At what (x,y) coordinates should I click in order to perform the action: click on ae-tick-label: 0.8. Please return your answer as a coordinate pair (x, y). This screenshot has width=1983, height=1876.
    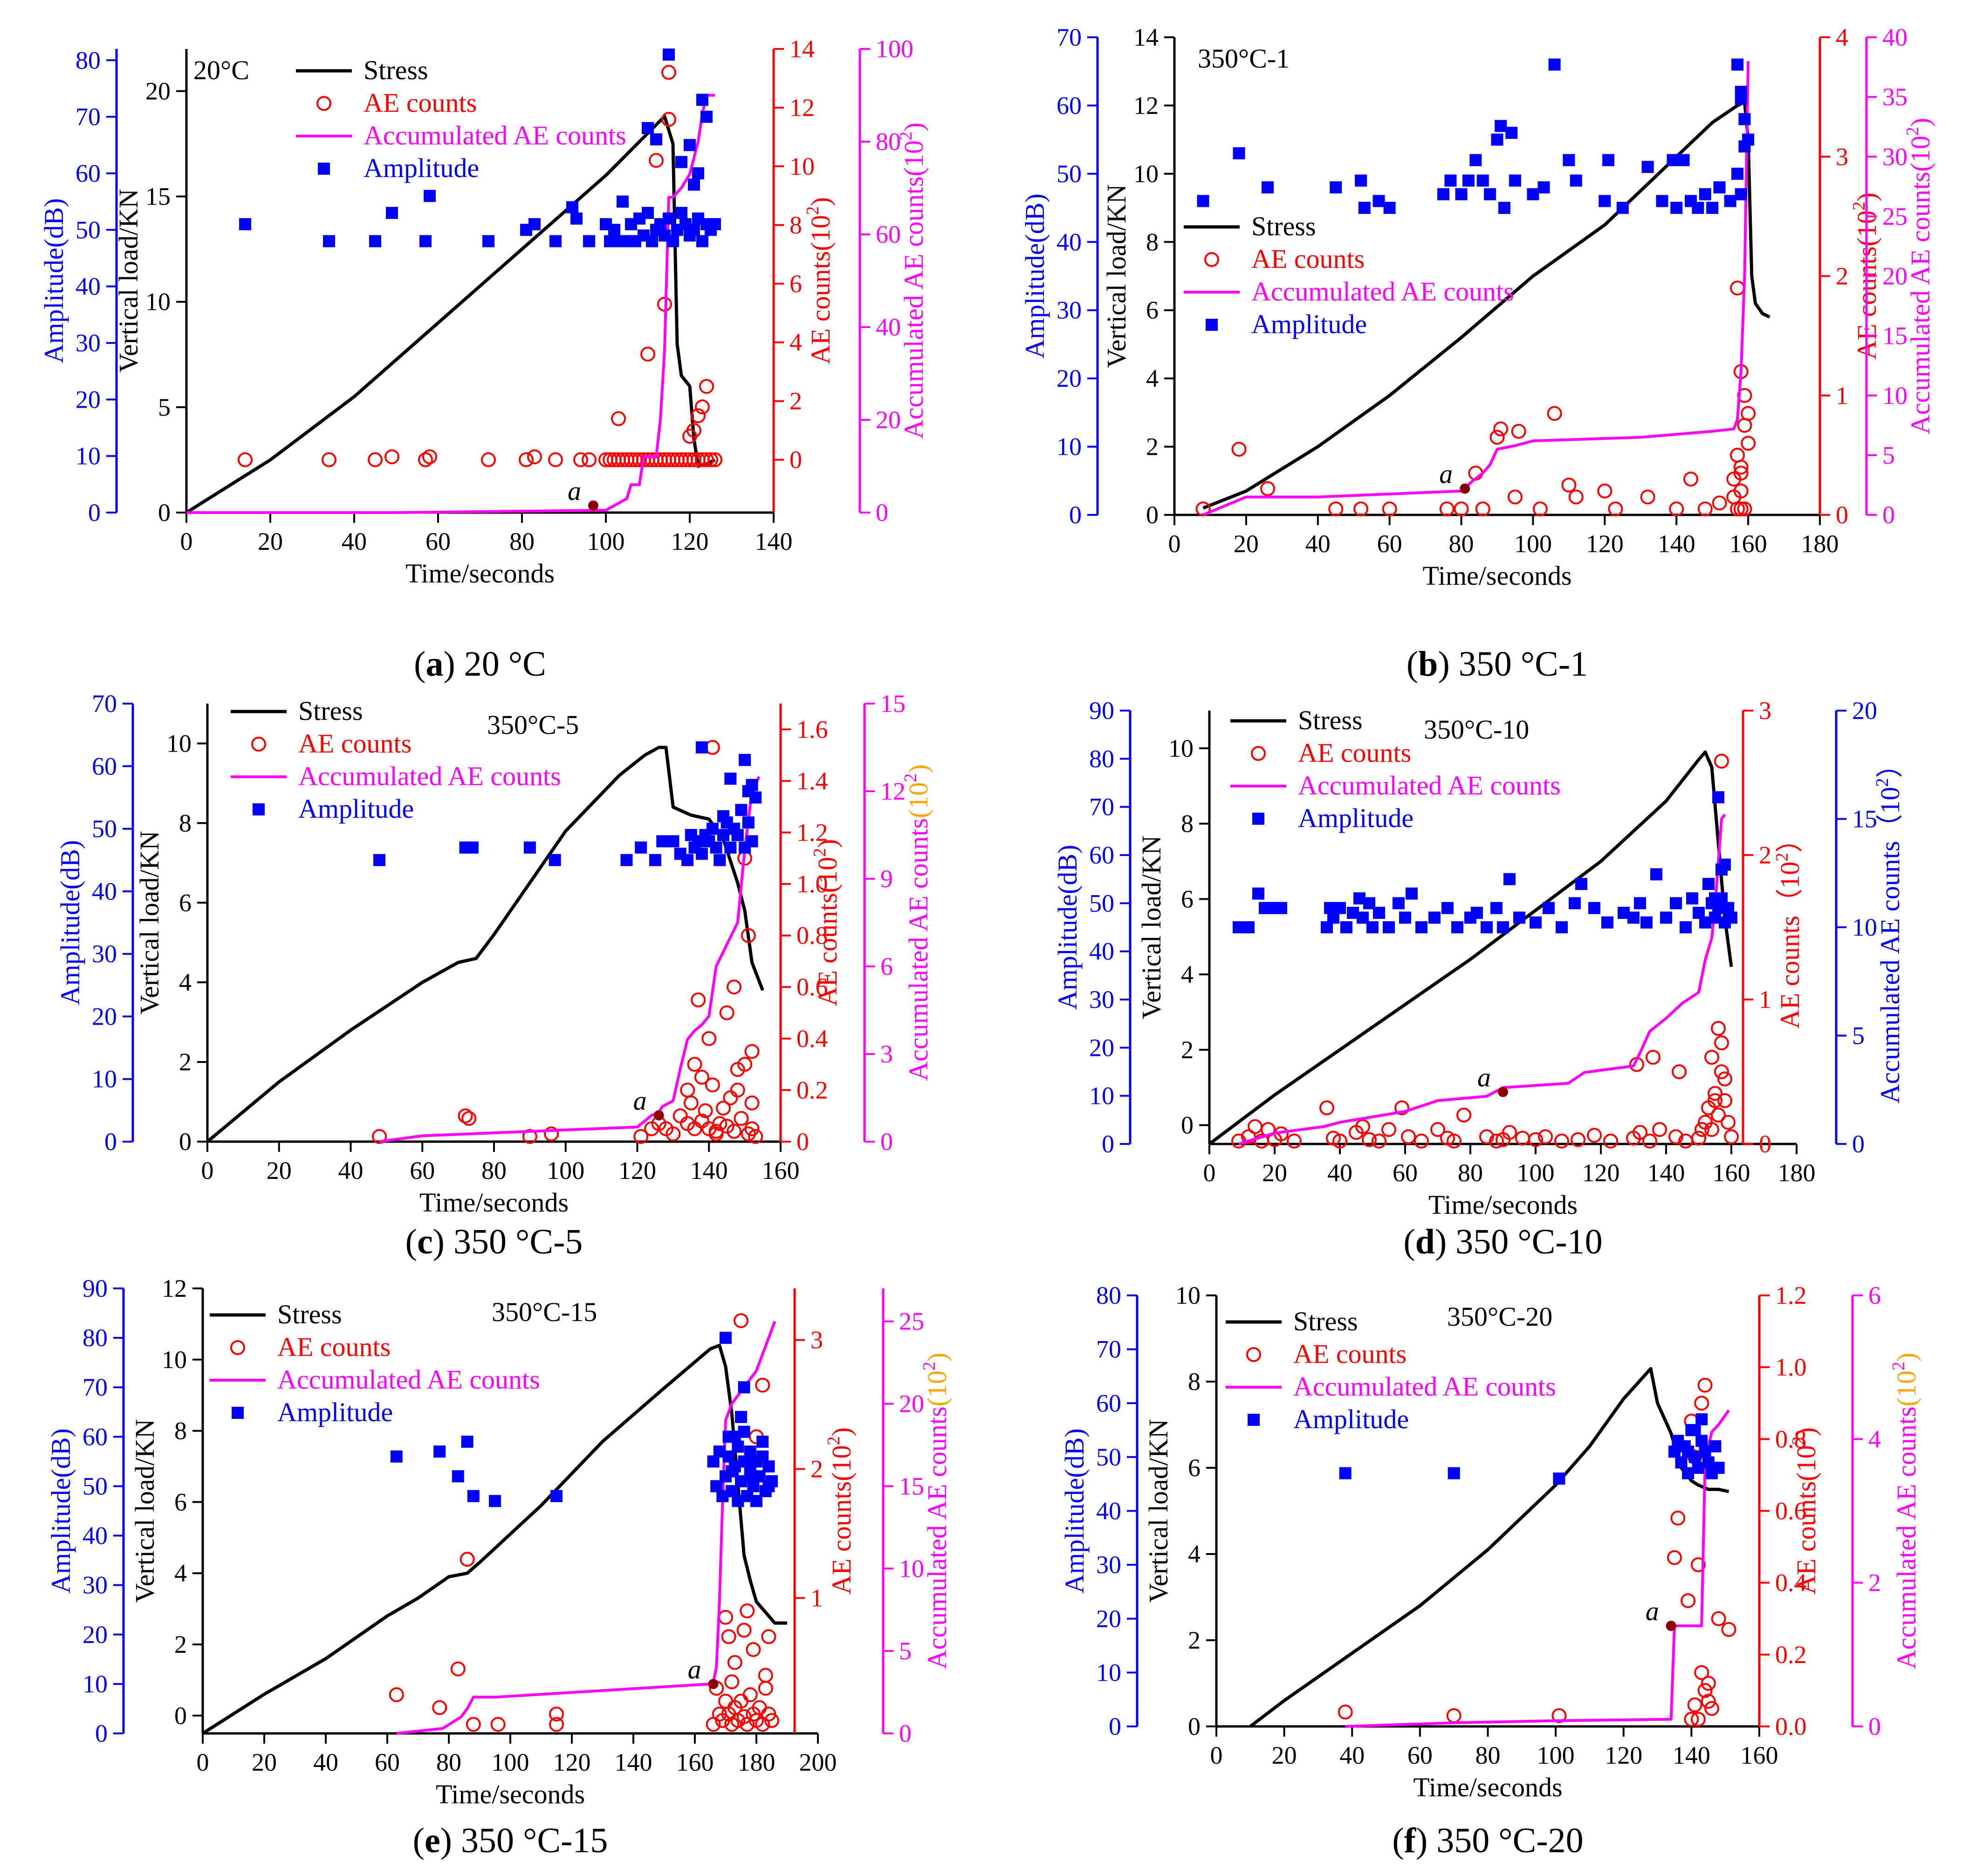
    Looking at the image, I should click on (1791, 1439).